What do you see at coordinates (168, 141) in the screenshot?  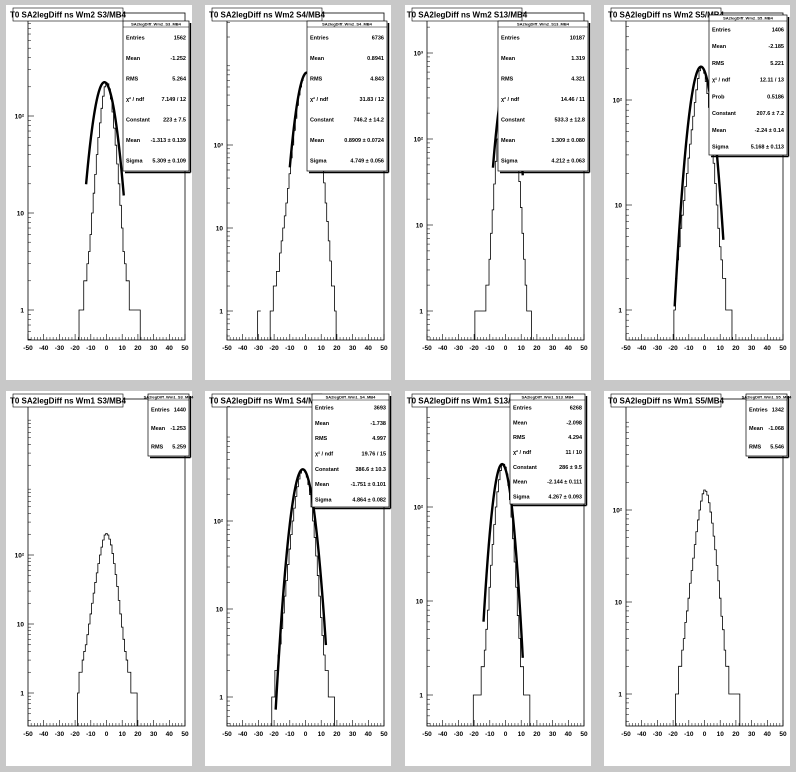 I see `stats-value: -1.313 ± 0.139` at bounding box center [168, 141].